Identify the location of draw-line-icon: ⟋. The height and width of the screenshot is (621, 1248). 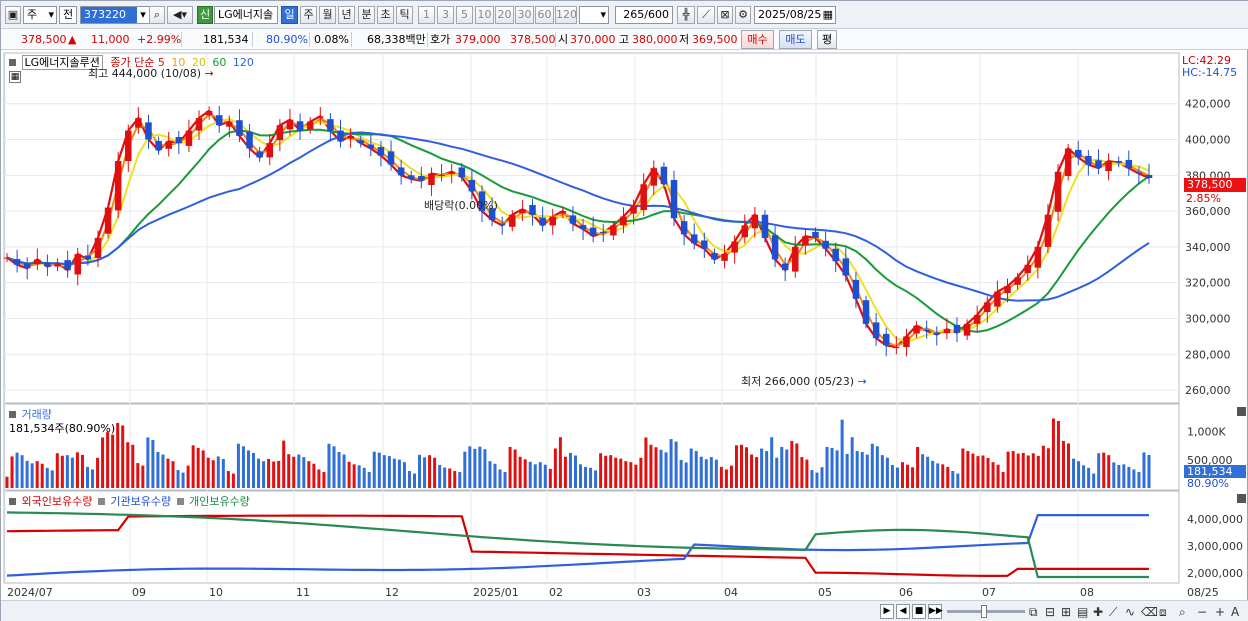
(706, 15).